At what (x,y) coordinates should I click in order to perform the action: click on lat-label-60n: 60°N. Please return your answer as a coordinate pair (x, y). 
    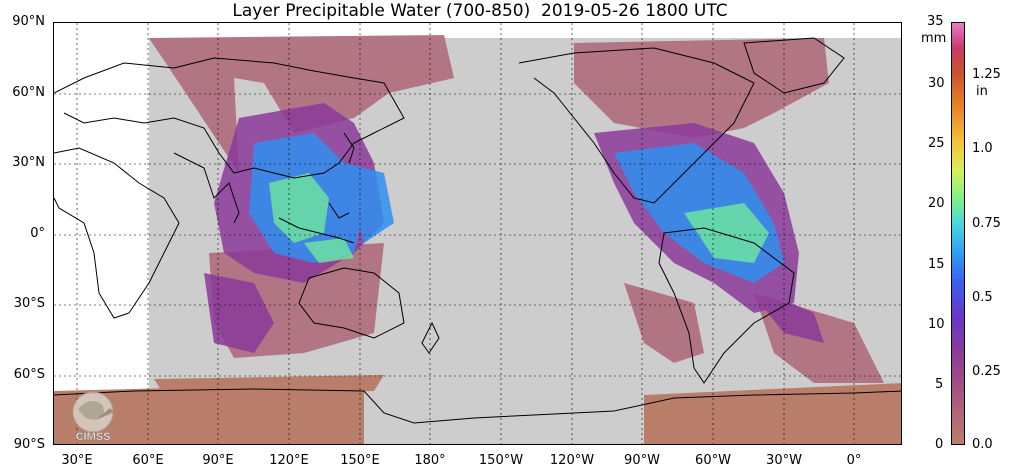
    Looking at the image, I should click on (28, 92).